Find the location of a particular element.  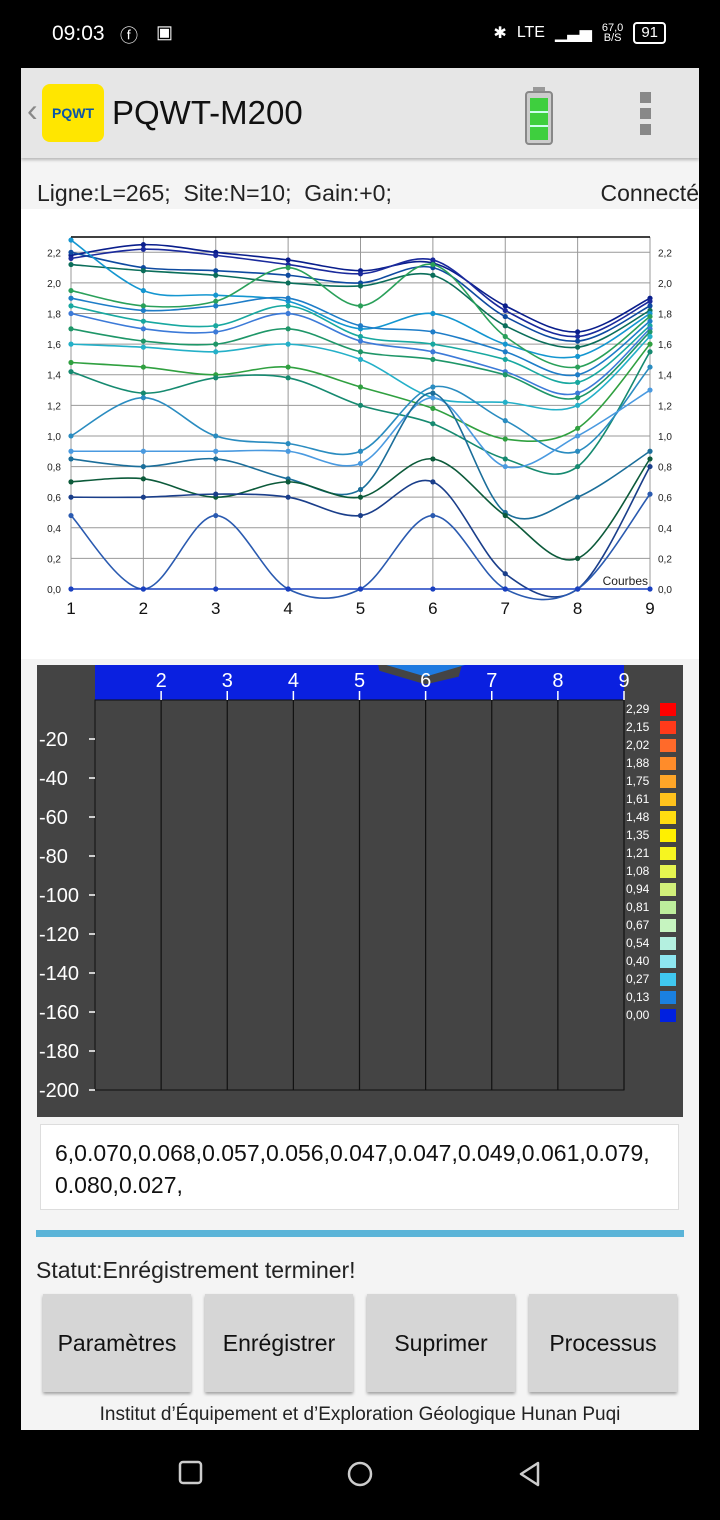

recents-icon is located at coordinates (191, 1473).